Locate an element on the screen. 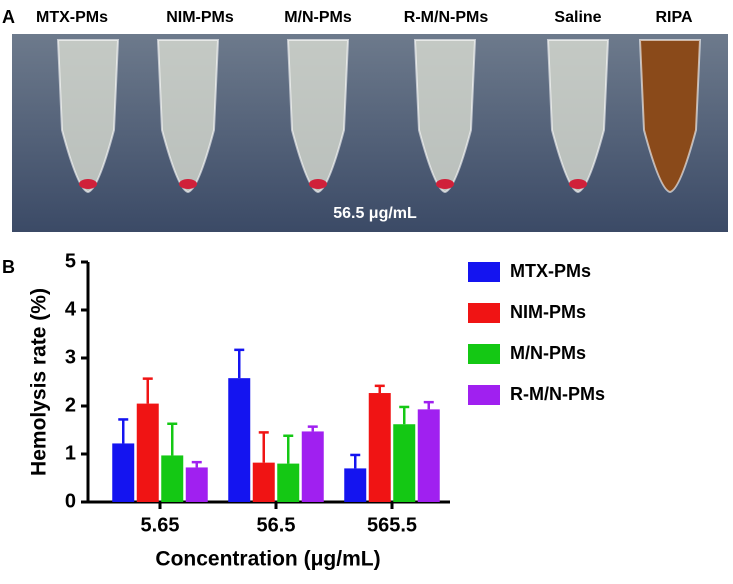 The width and height of the screenshot is (733, 584). tube-label: RIPA is located at coordinates (673, 17).